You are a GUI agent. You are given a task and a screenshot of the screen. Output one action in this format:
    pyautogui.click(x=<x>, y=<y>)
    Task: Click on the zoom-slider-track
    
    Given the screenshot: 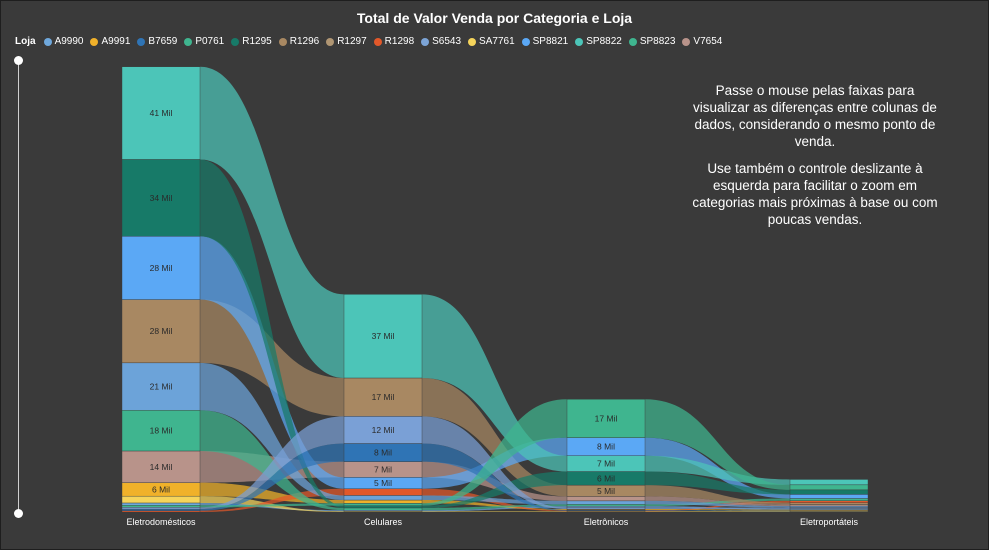 What is the action you would take?
    pyautogui.click(x=18, y=287)
    